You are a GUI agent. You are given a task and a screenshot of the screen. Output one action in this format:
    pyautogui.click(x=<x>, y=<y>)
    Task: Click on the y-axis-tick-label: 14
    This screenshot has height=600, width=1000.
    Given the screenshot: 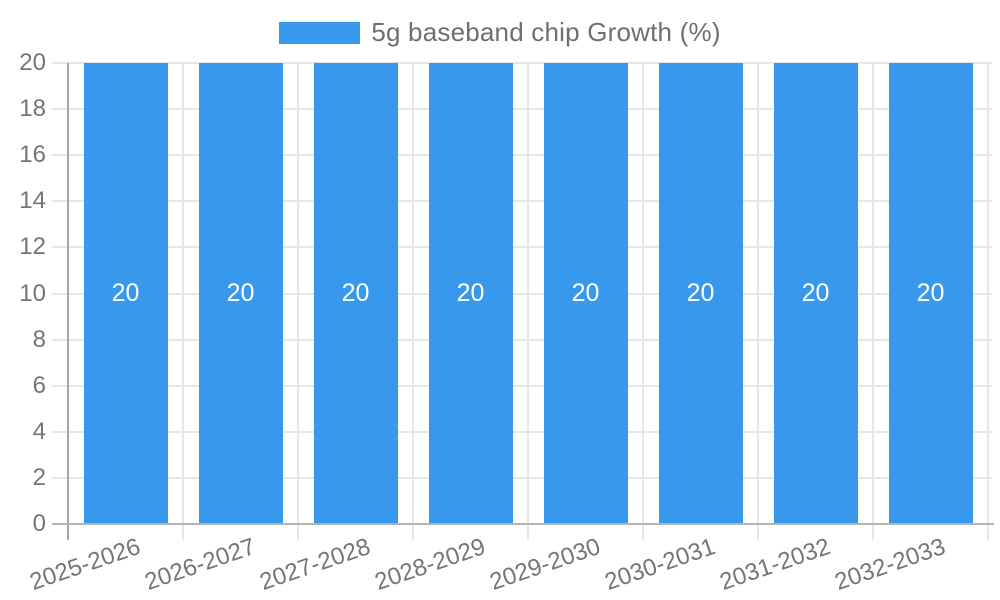 What is the action you would take?
    pyautogui.click(x=32, y=201)
    